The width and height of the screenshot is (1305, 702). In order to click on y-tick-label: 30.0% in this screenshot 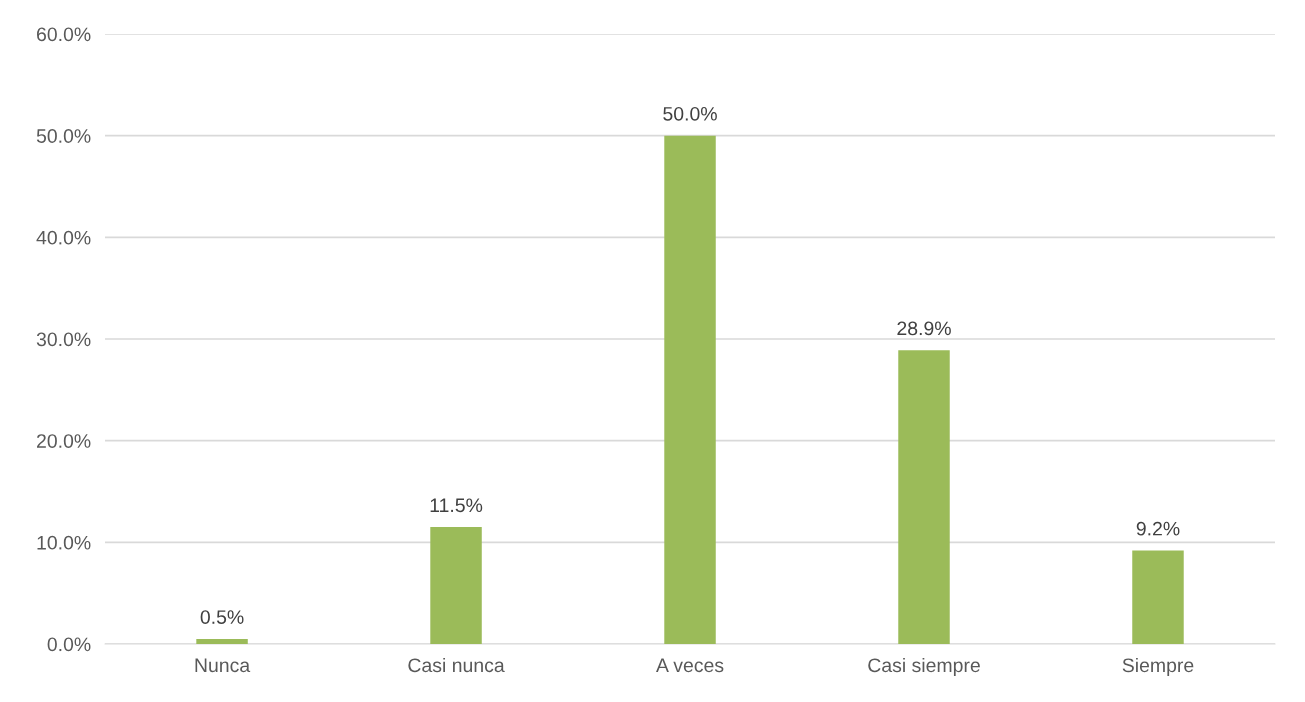, I will do `click(63, 339)`.